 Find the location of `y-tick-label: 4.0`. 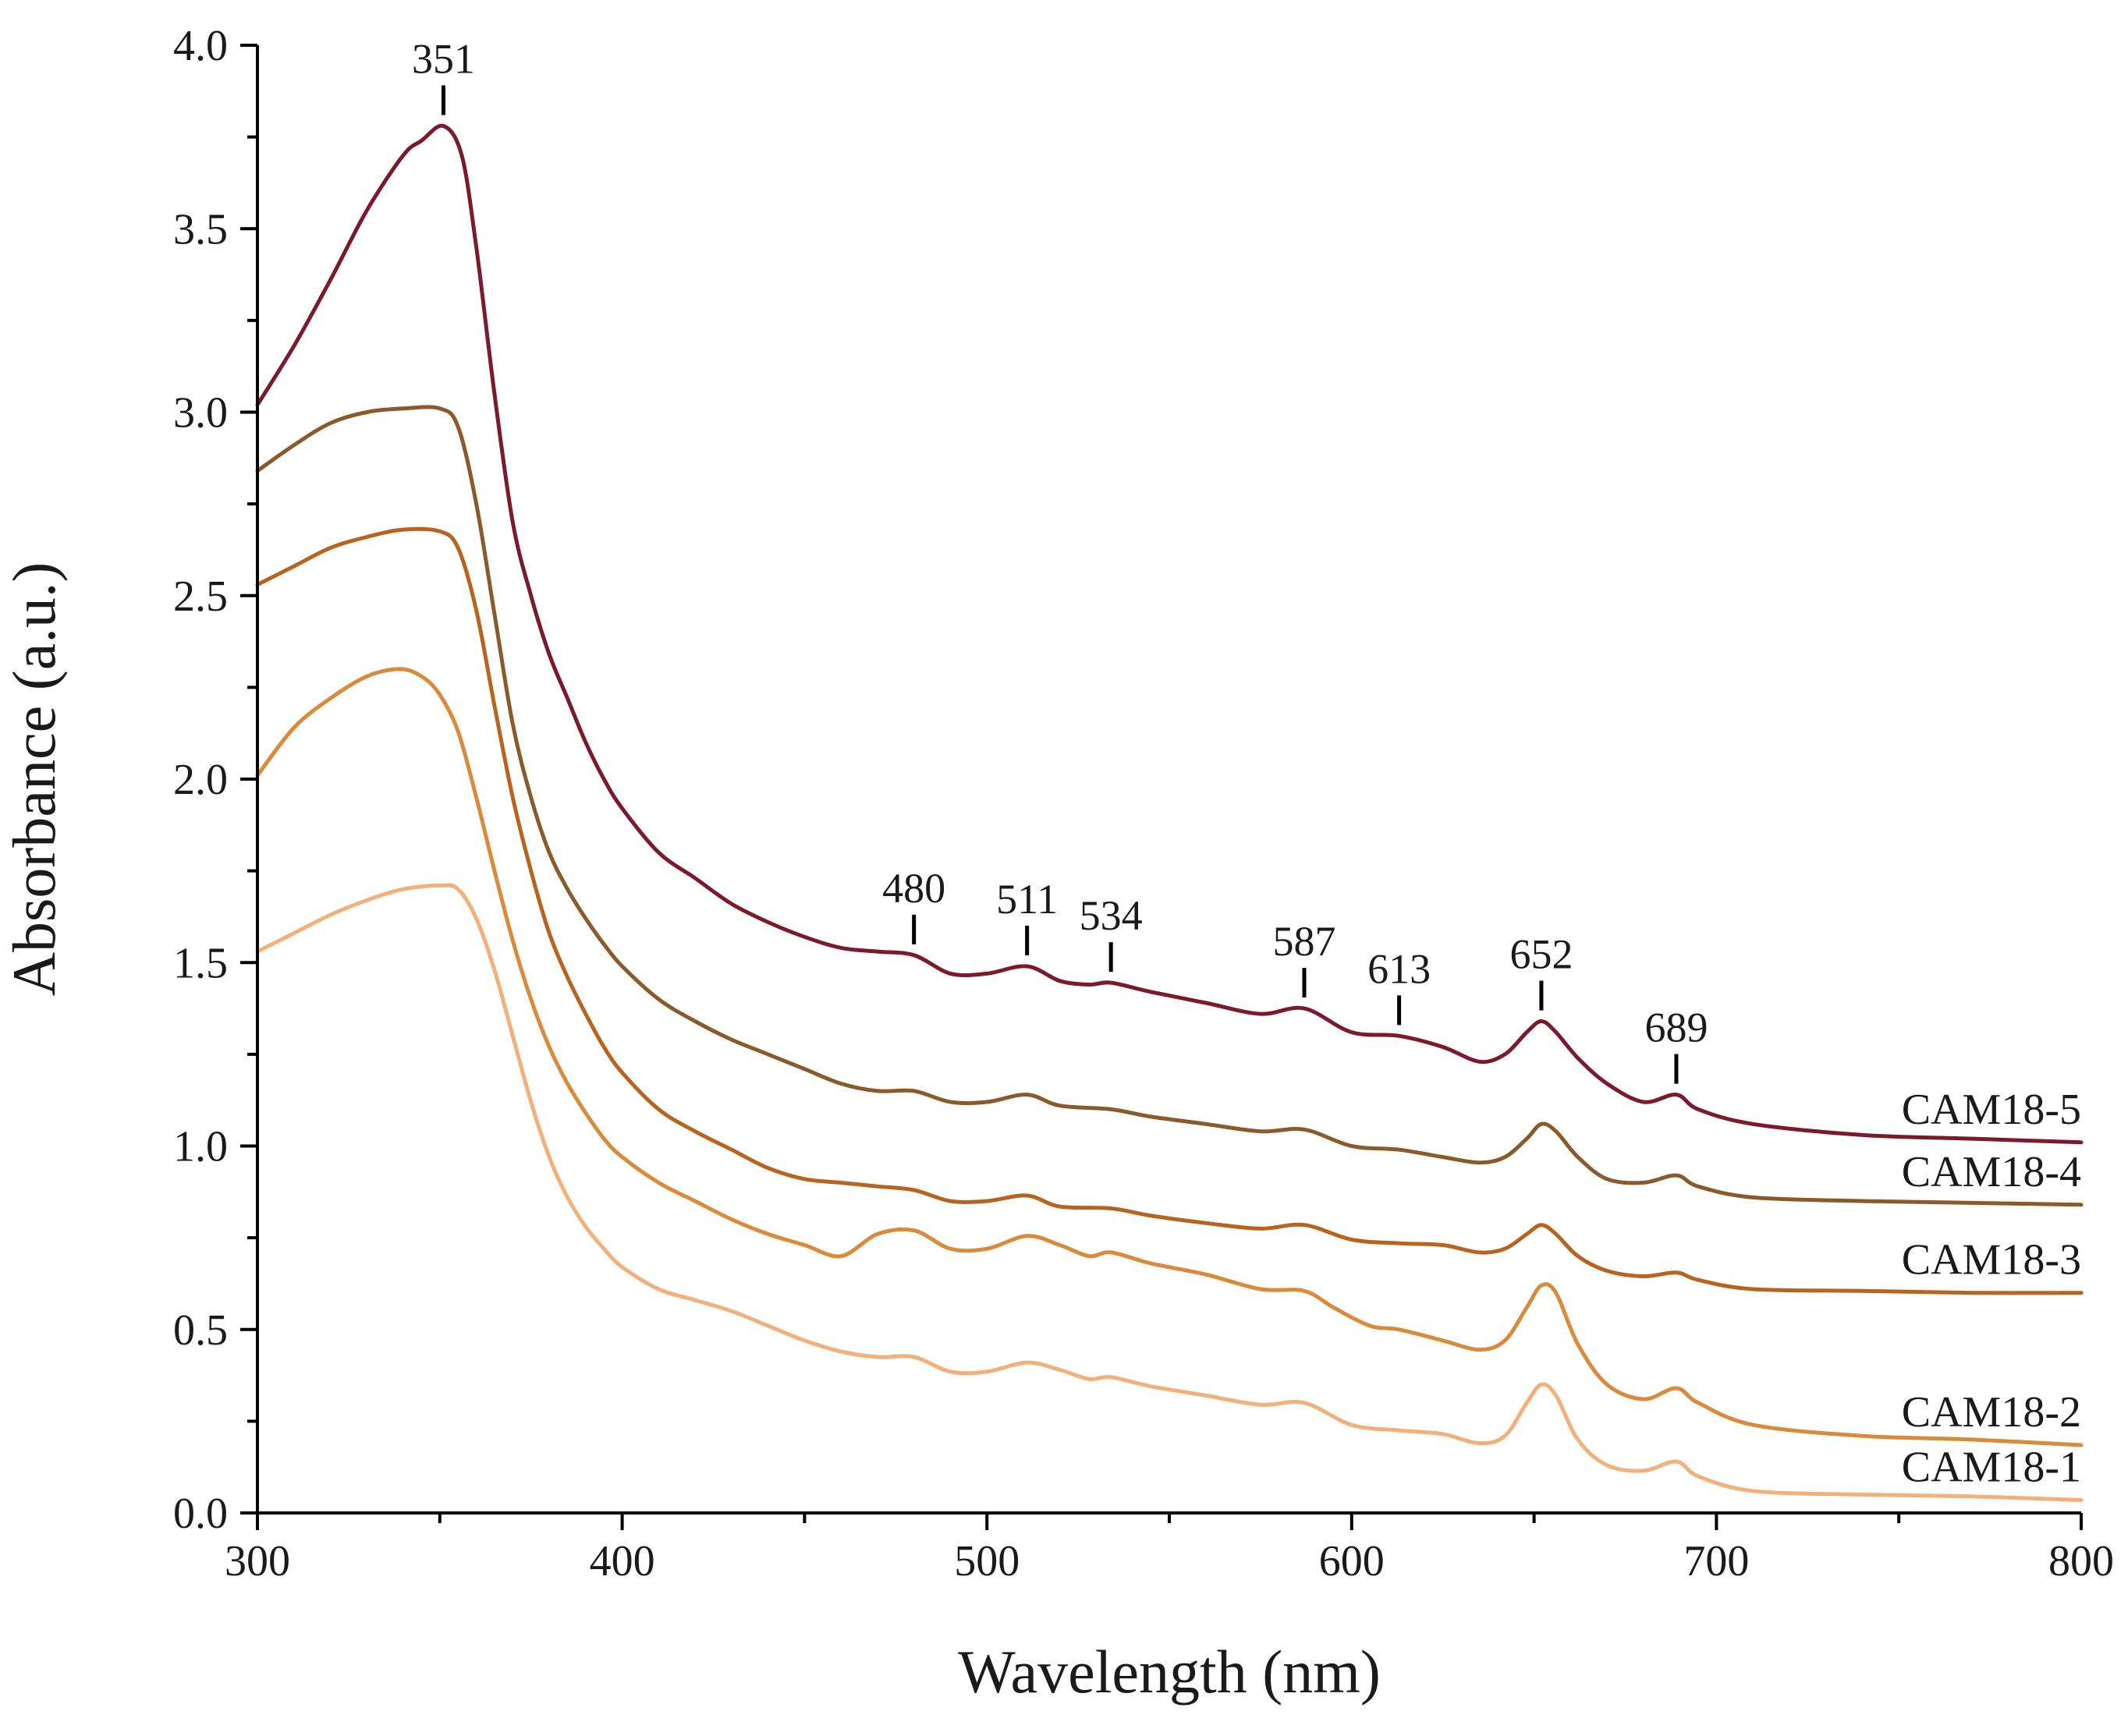

y-tick-label: 4.0 is located at coordinates (200, 46).